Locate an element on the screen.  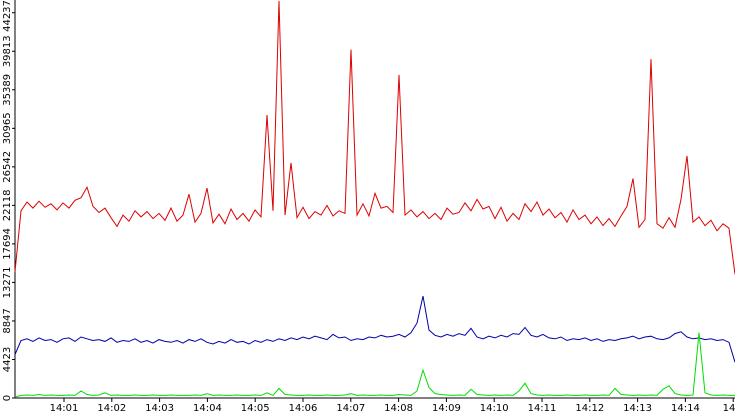
x-tick-label: 14:02 is located at coordinates (111, 408).